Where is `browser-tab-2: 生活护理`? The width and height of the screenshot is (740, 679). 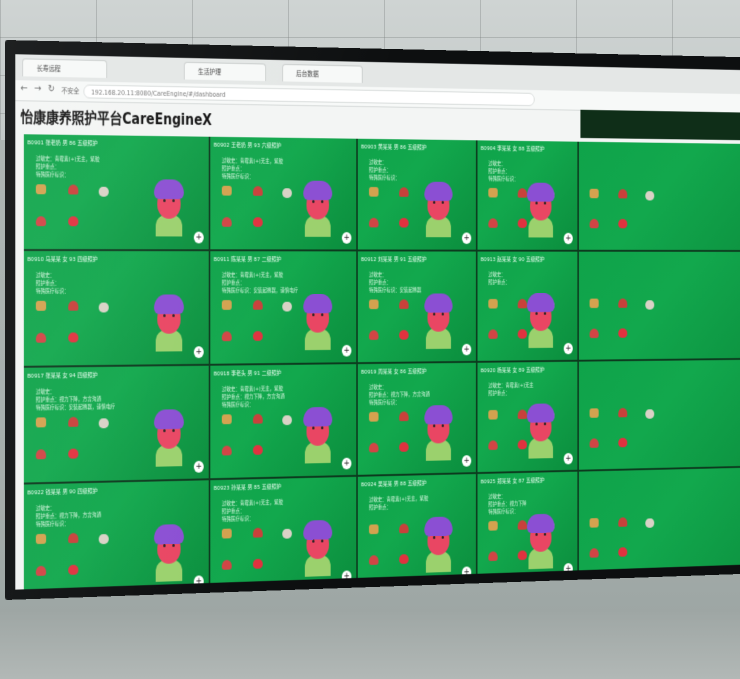 browser-tab-2: 生活护理 is located at coordinates (224, 71).